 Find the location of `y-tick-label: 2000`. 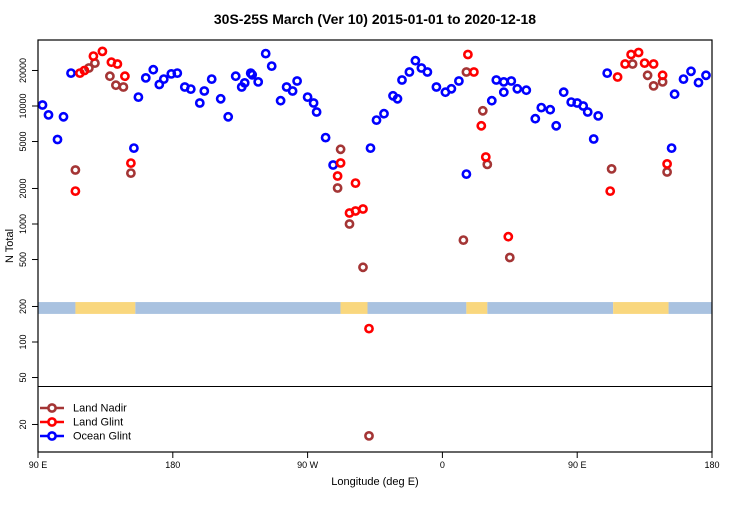

y-tick-label: 2000 is located at coordinates (23, 188).